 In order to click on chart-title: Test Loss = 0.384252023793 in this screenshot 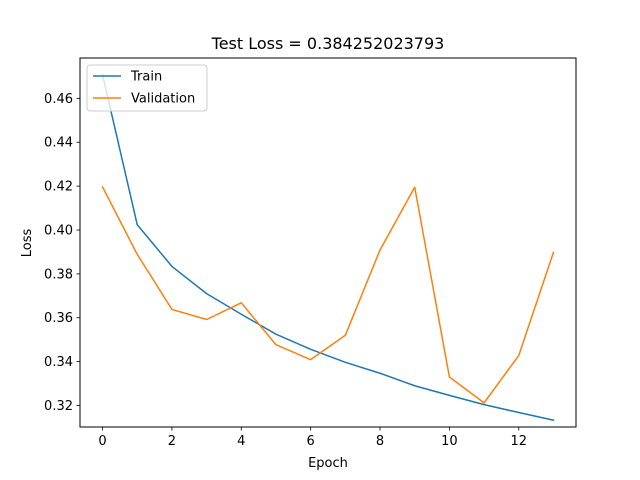, I will do `click(328, 43)`.